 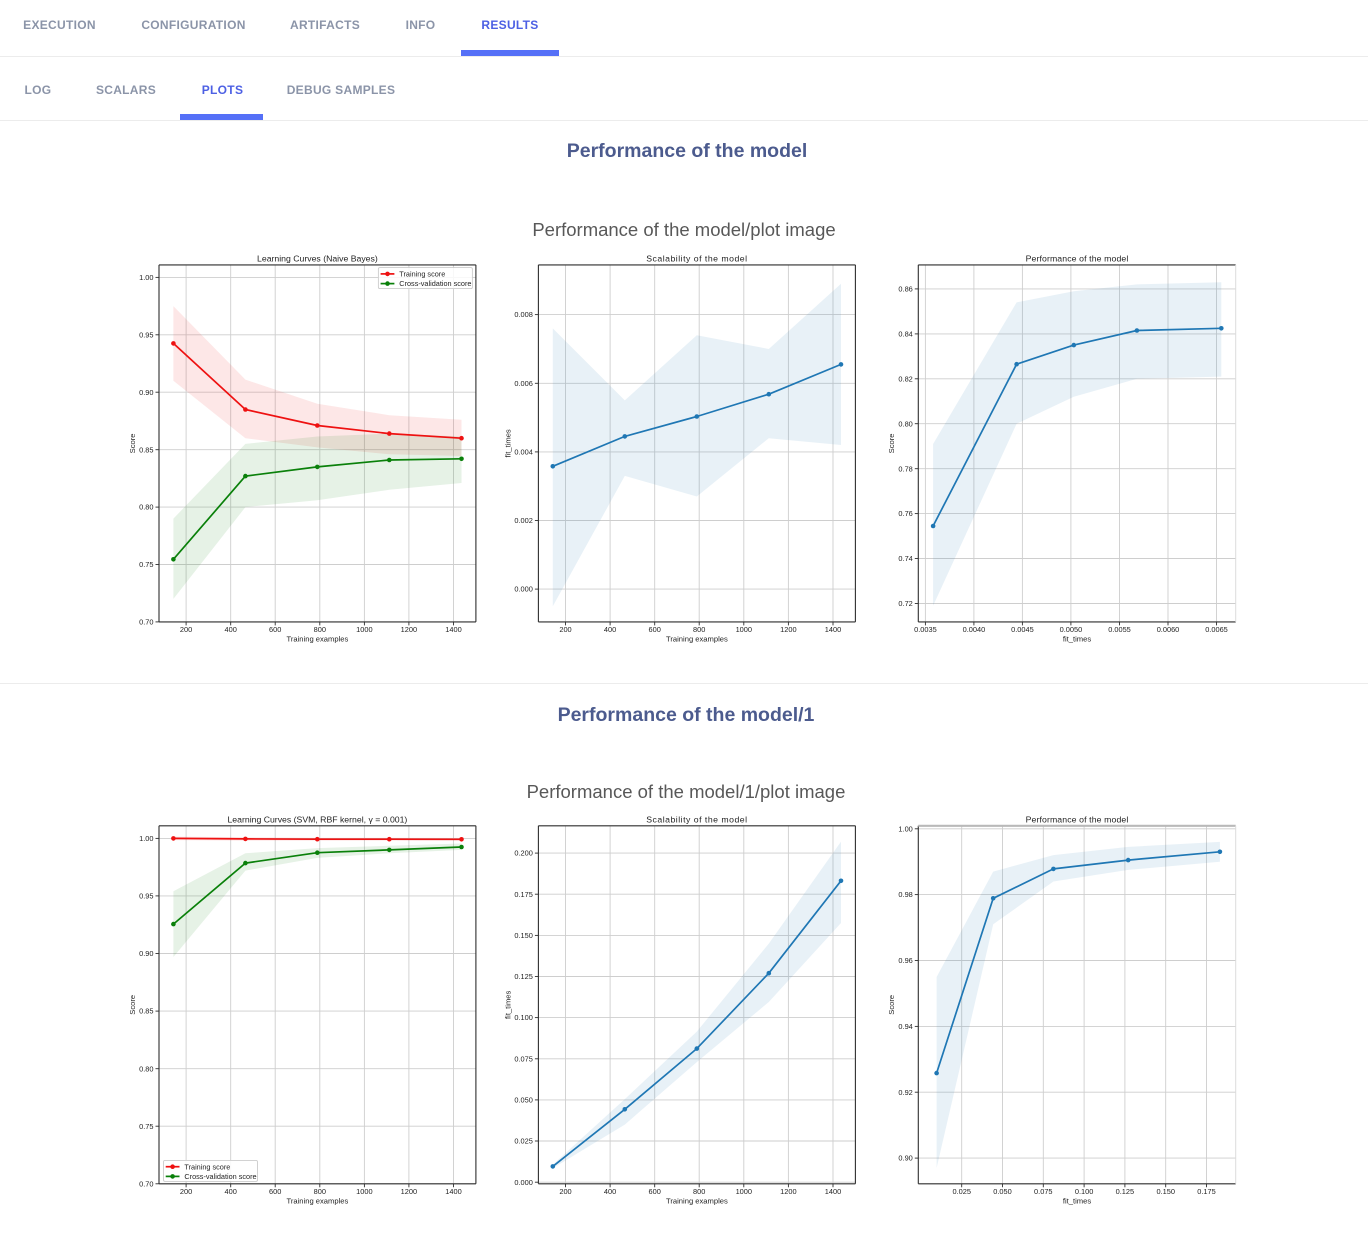 What do you see at coordinates (1071, 629) in the screenshot?
I see `svg-text: 0.0050` at bounding box center [1071, 629].